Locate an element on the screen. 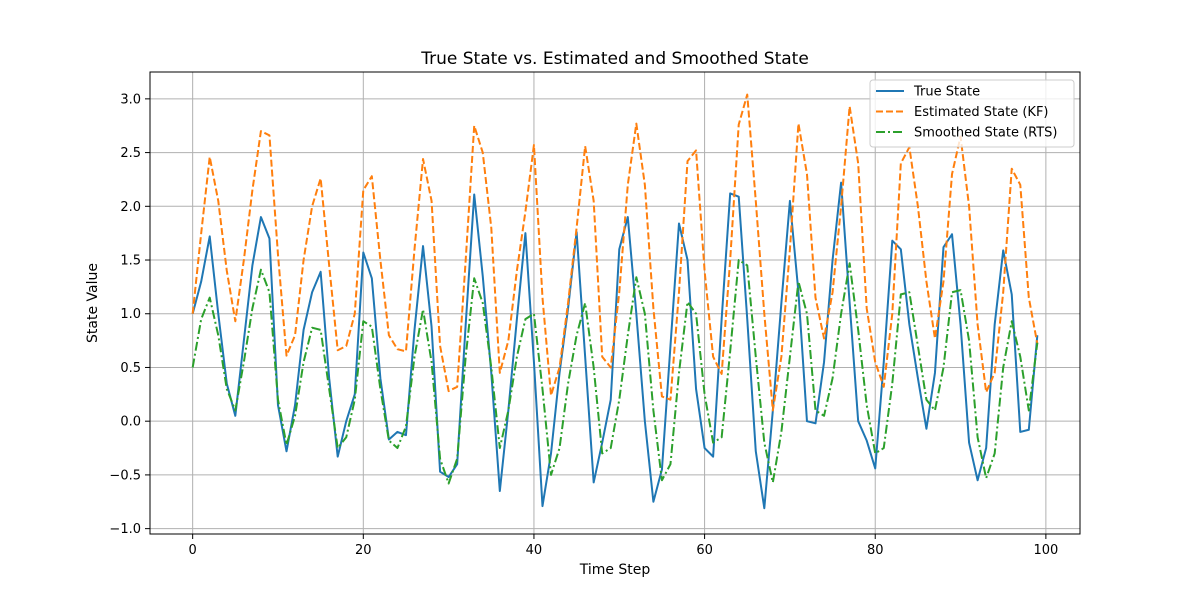 This screenshot has height=600, width=1200. y-tick-label: 1.5 is located at coordinates (130, 261).